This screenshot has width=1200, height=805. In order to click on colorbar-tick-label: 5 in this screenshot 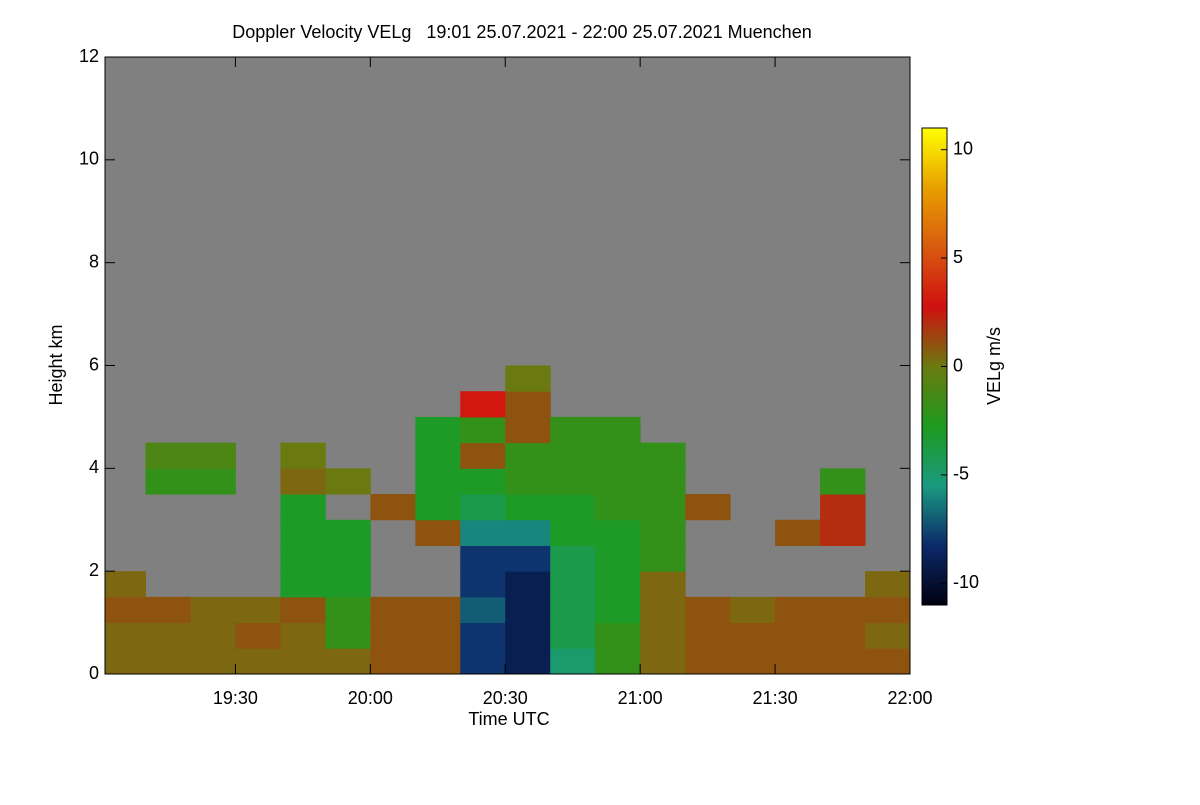, I will do `click(958, 257)`.